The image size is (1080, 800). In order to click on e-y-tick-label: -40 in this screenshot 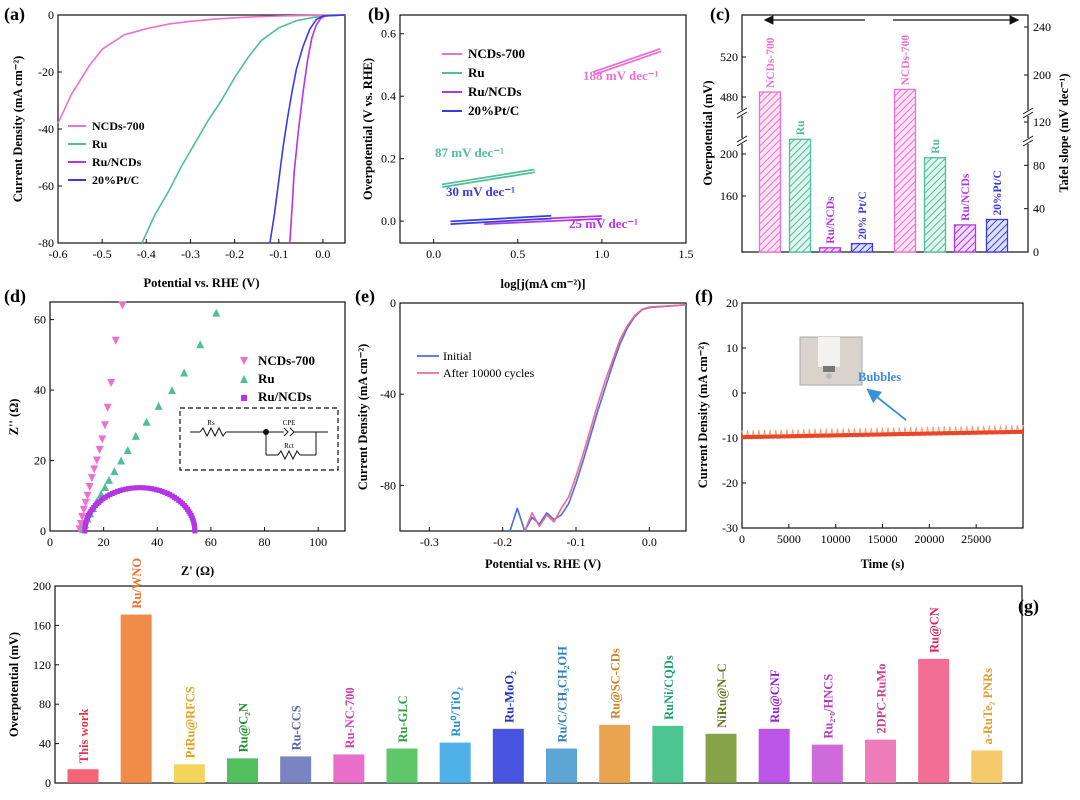, I will do `click(388, 394)`.